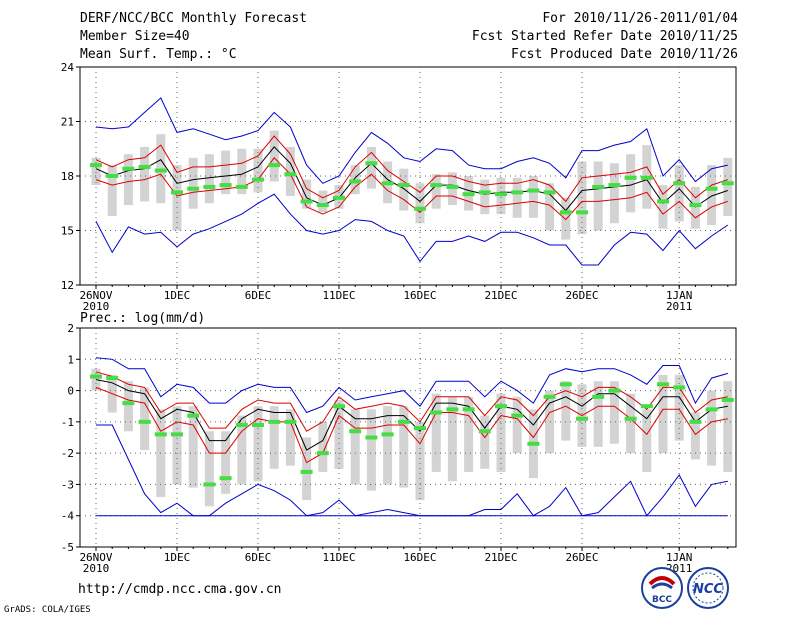 Image resolution: width=800 pixels, height=618 pixels. I want to click on temp-x-tick-label: 6DEC, so click(258, 295).